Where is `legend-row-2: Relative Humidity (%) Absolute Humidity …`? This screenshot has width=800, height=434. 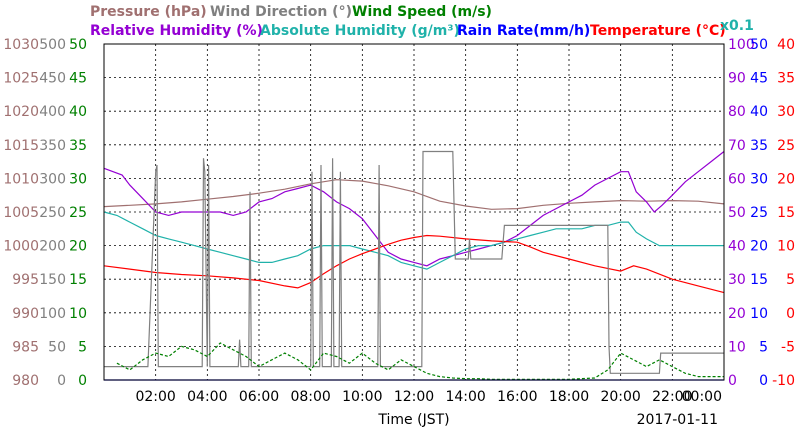 legend-row-2: Relative Humidity (%) Absolute Humidity … is located at coordinates (422, 28).